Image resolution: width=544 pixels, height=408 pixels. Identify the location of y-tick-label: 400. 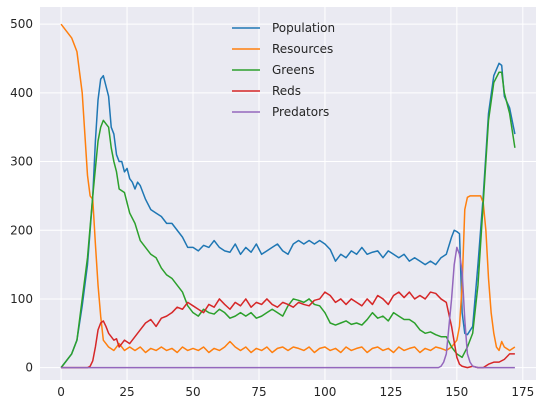
(21, 93).